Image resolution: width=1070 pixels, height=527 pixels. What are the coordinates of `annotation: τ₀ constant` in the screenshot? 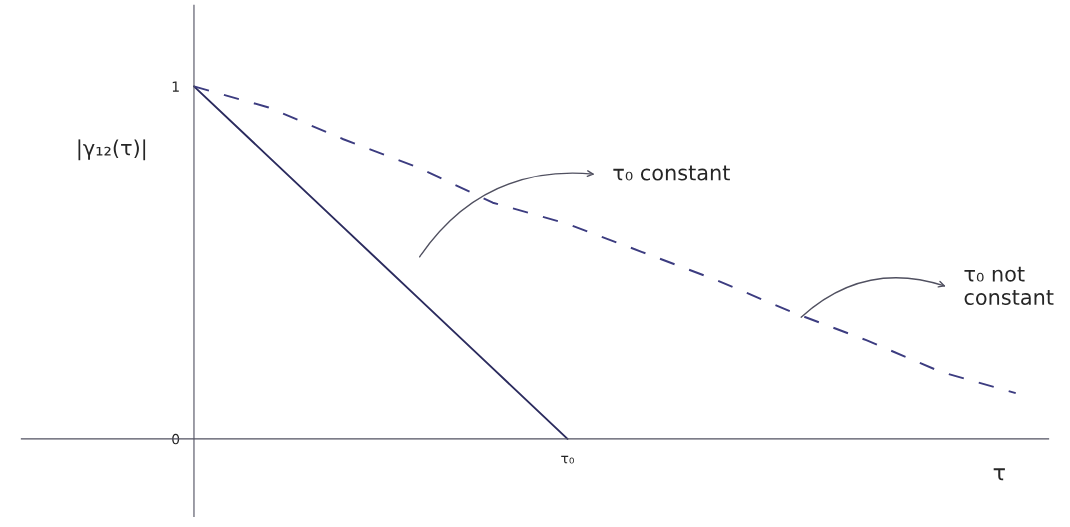 It's located at (671, 173).